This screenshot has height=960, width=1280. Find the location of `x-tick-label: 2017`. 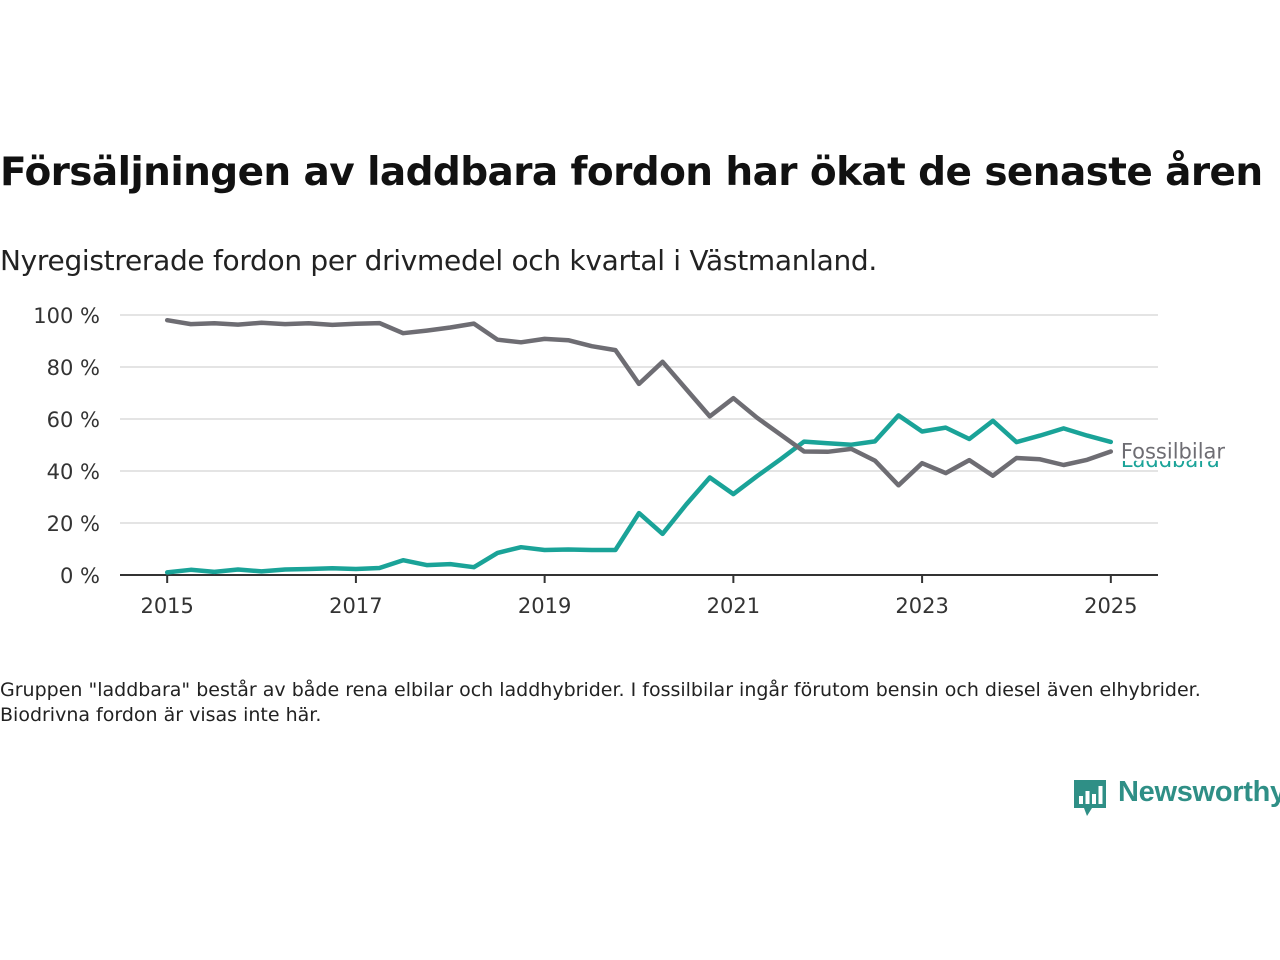

x-tick-label: 2017 is located at coordinates (355, 606).